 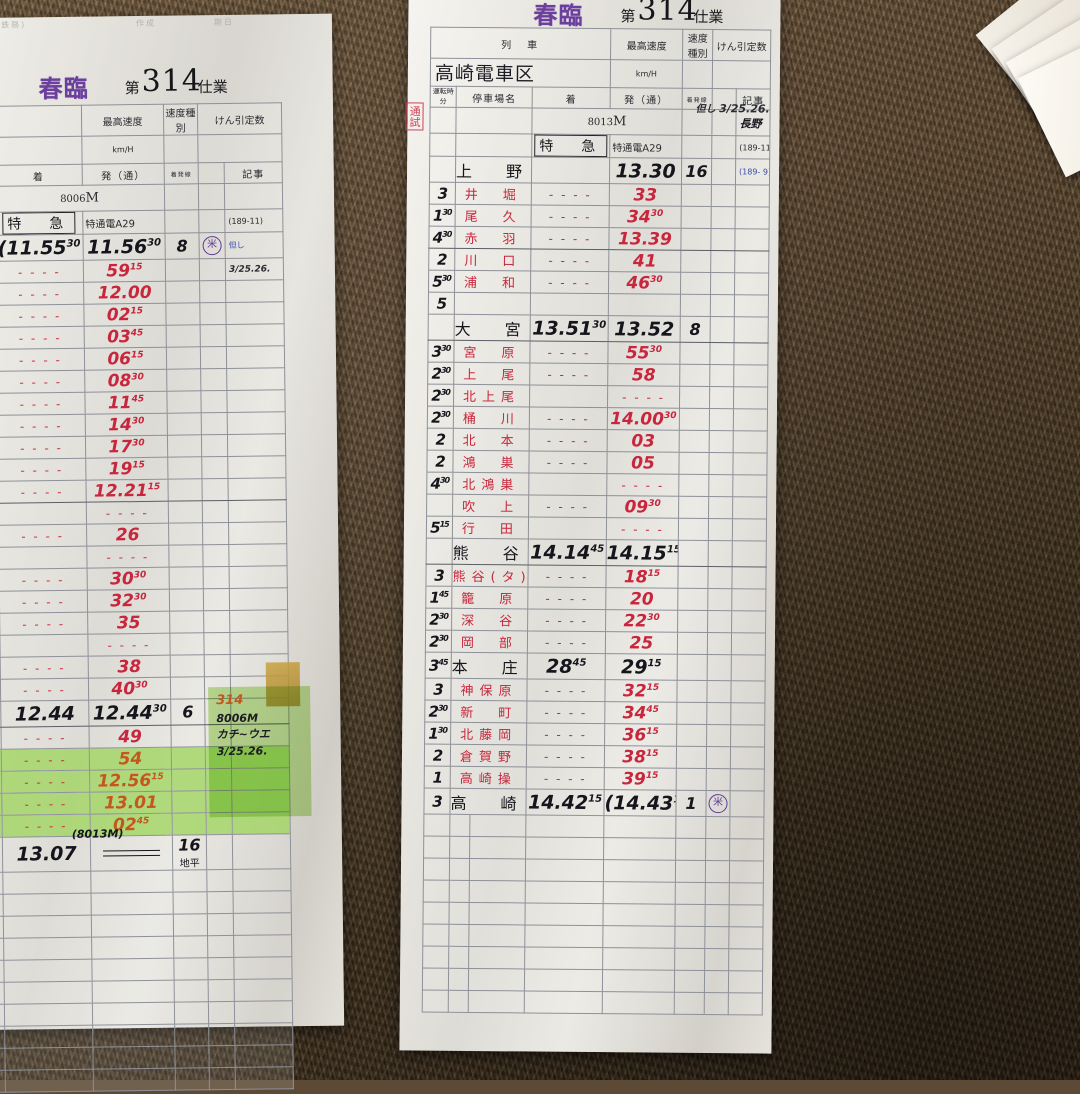 I want to click on table-row: 吹 上- - - -0930, so click(x=597, y=506).